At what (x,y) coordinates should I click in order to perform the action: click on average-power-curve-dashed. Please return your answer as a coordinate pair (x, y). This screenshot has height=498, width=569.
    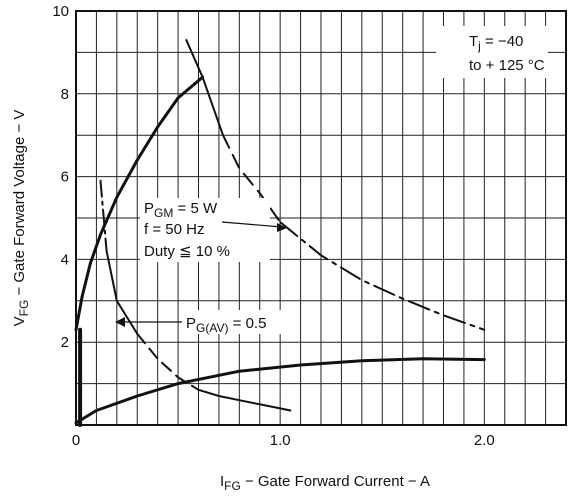
    Looking at the image, I should click on (168, 361).